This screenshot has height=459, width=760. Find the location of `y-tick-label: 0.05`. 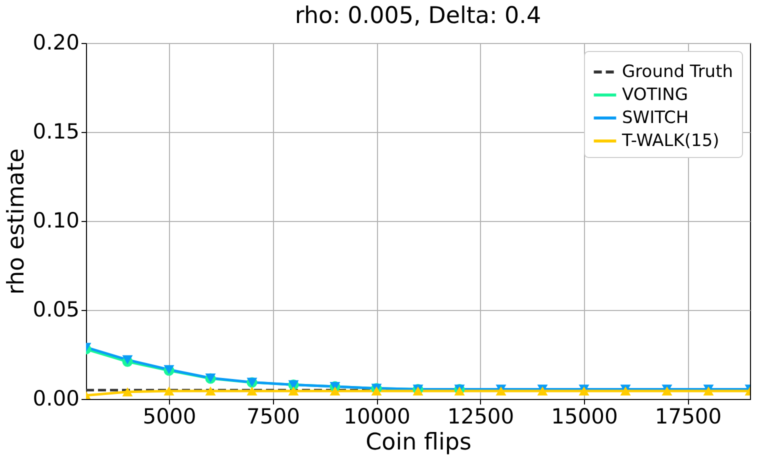

y-tick-label: 0.05 is located at coordinates (56, 310).